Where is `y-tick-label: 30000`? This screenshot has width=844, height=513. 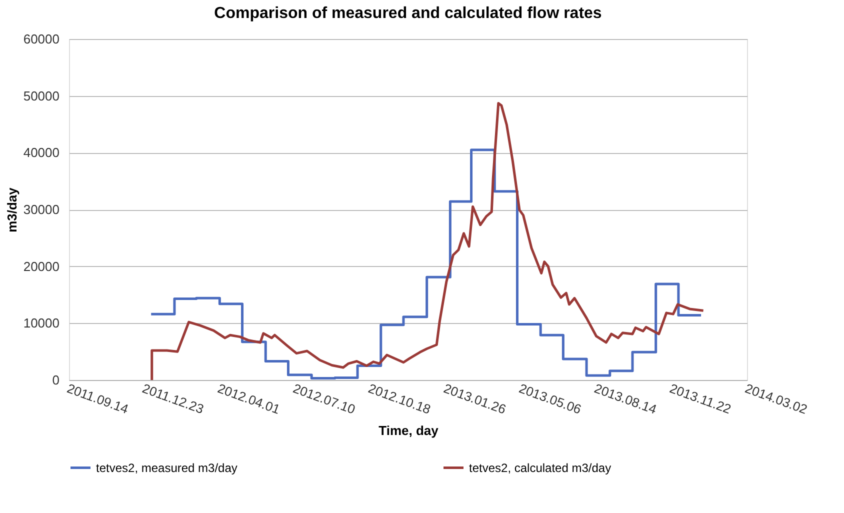 y-tick-label: 30000 is located at coordinates (41, 209).